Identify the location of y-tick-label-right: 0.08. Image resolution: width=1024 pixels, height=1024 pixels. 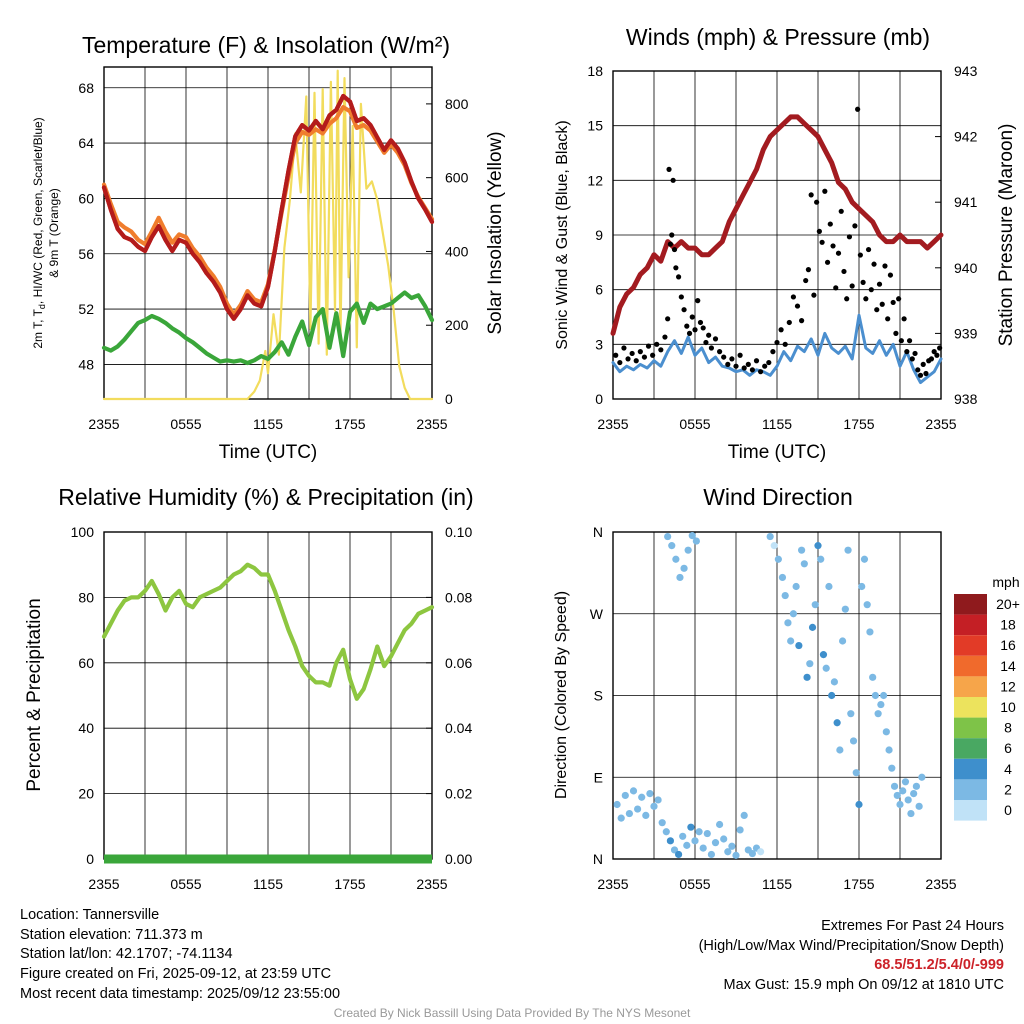
(458, 597).